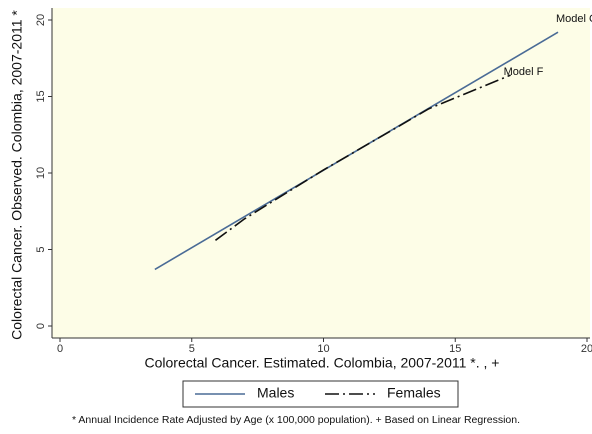  What do you see at coordinates (41, 20) in the screenshot?
I see `y-tick-label: 20` at bounding box center [41, 20].